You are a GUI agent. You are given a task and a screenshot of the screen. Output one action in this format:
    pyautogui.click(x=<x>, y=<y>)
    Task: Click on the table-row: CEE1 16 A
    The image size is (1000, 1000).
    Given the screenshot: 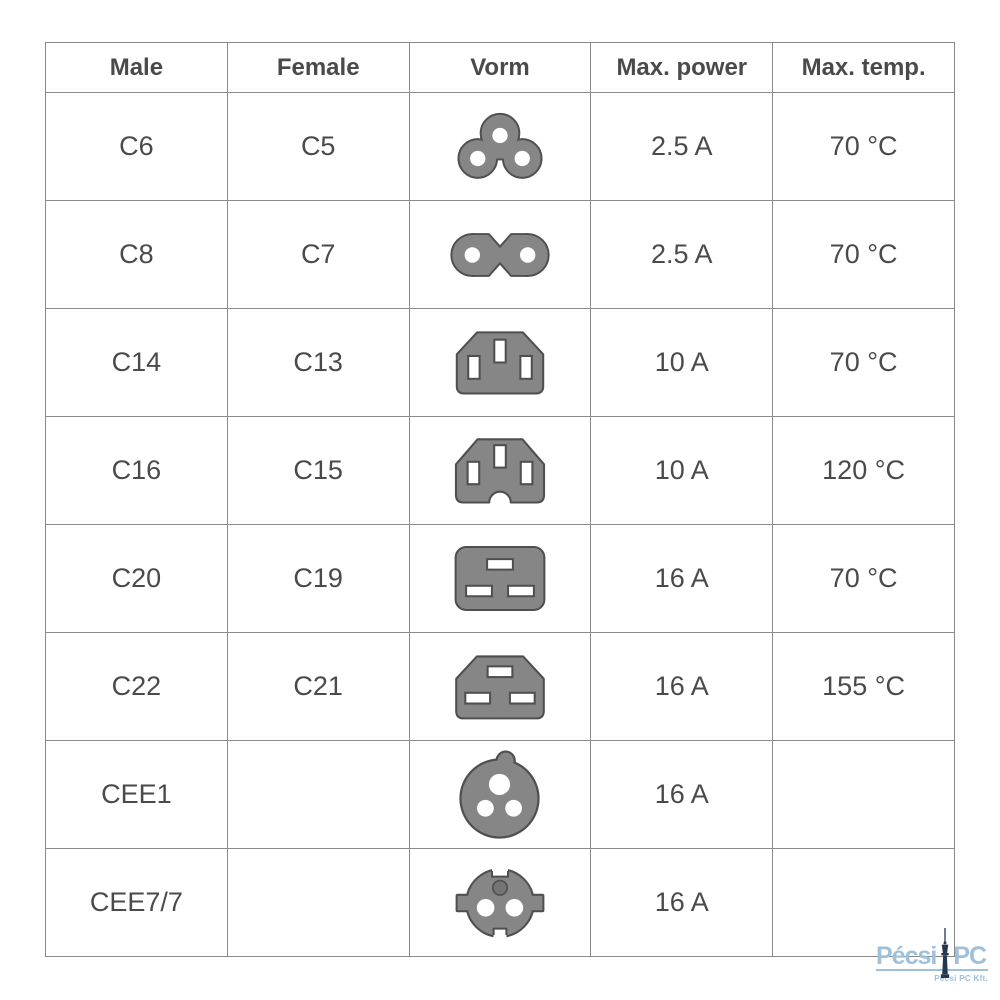 What is the action you would take?
    pyautogui.click(x=500, y=794)
    